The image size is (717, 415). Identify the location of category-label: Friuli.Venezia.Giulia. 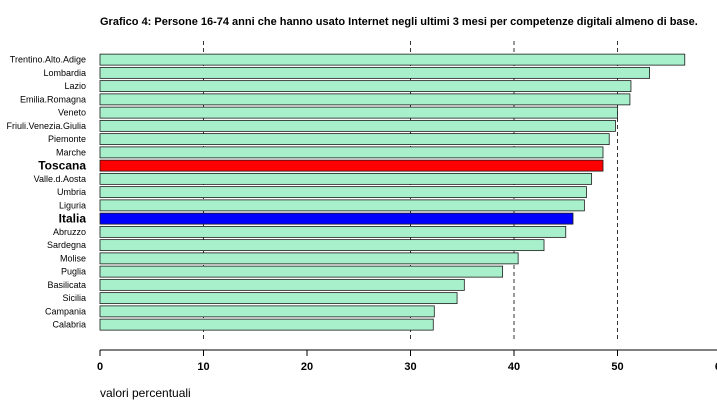
(46, 126).